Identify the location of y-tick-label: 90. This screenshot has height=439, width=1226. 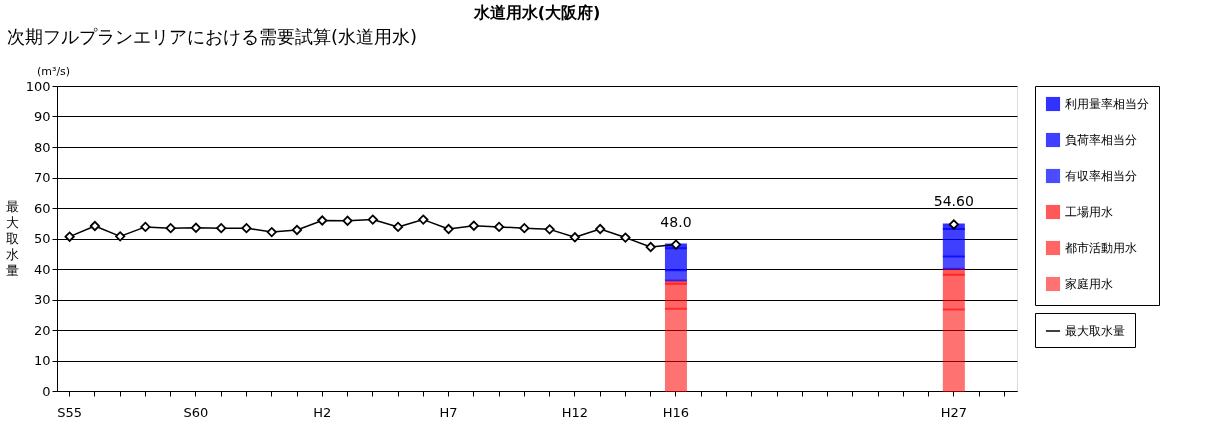
(42, 116).